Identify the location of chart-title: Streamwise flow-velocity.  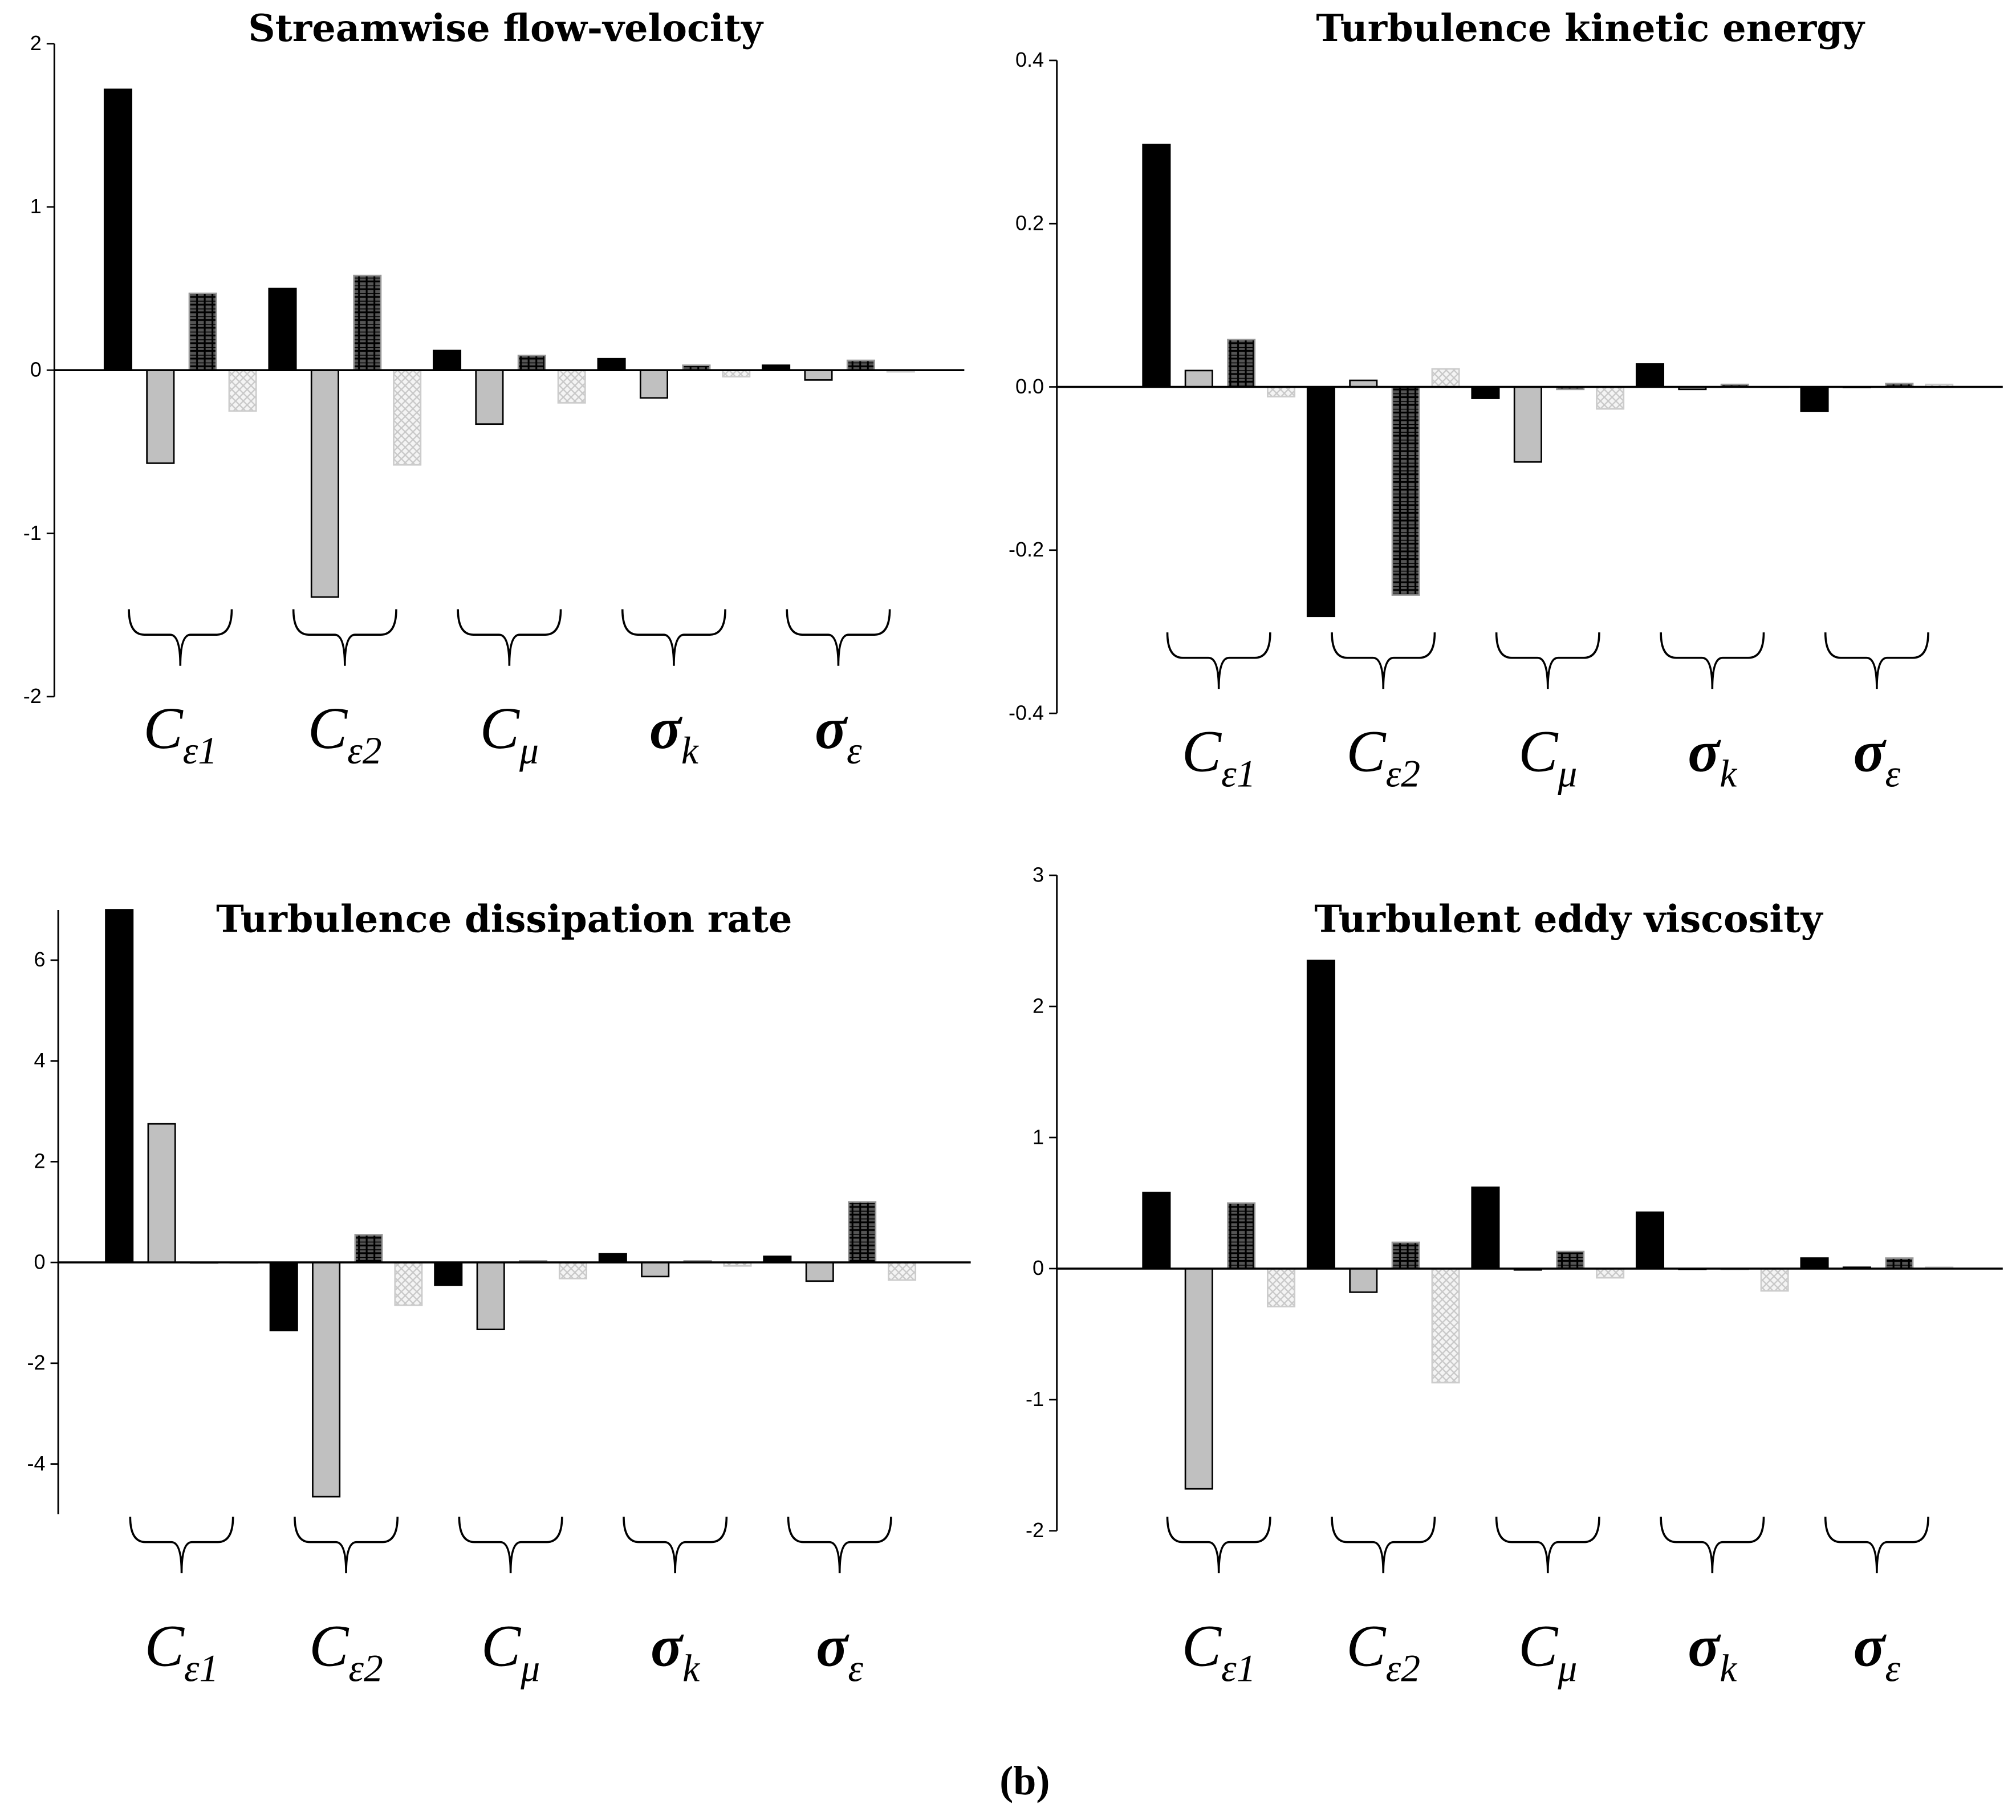
(505, 28).